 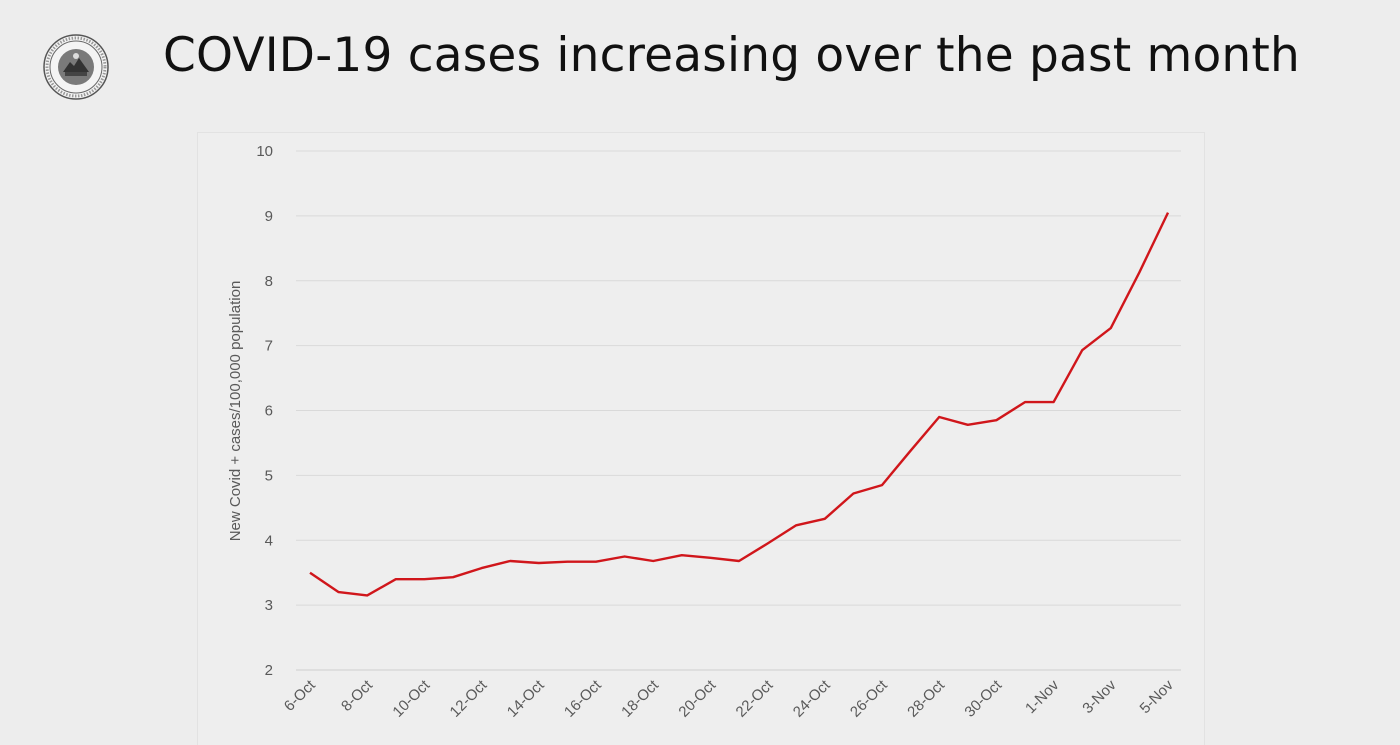 What do you see at coordinates (269, 670) in the screenshot?
I see `y-tick-label: 2` at bounding box center [269, 670].